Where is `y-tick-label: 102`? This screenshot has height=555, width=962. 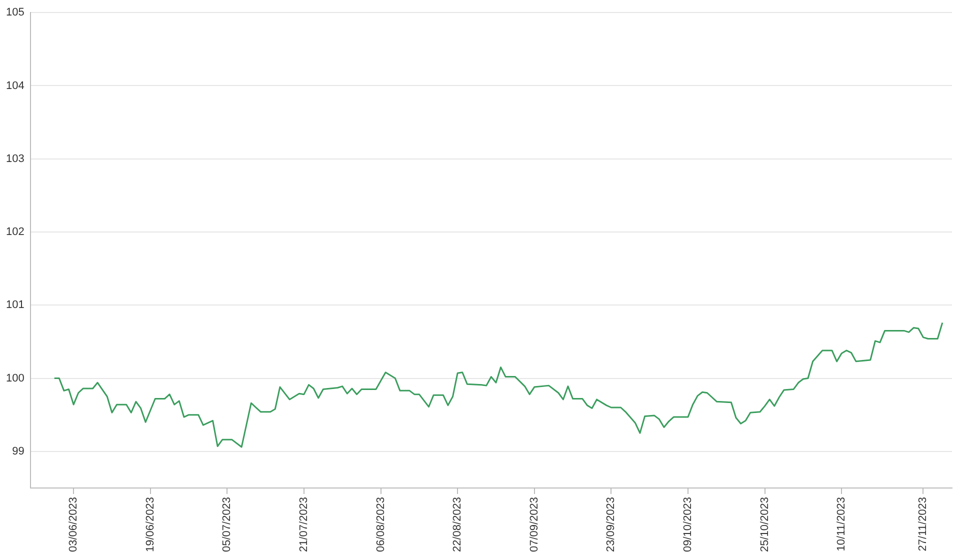
y-tick-label: 102 is located at coordinates (15, 232).